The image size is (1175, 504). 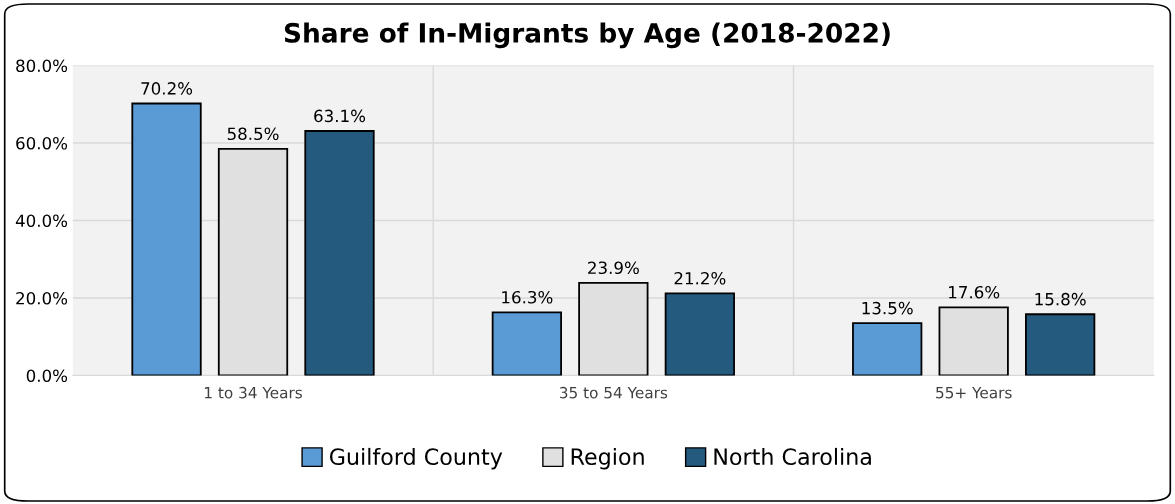 What do you see at coordinates (527, 297) in the screenshot?
I see `data-label: 16.3%` at bounding box center [527, 297].